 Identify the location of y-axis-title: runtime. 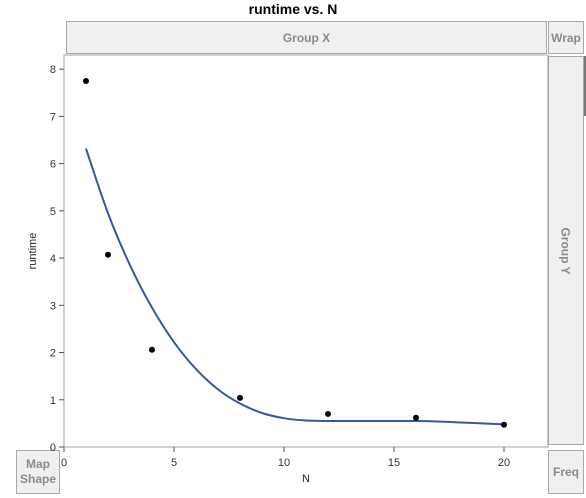
(33, 251).